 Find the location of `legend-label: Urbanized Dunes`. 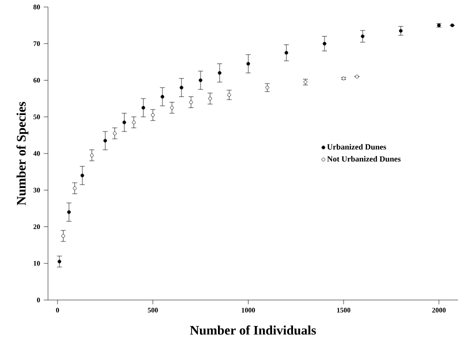

legend-label: Urbanized Dunes is located at coordinates (356, 147).